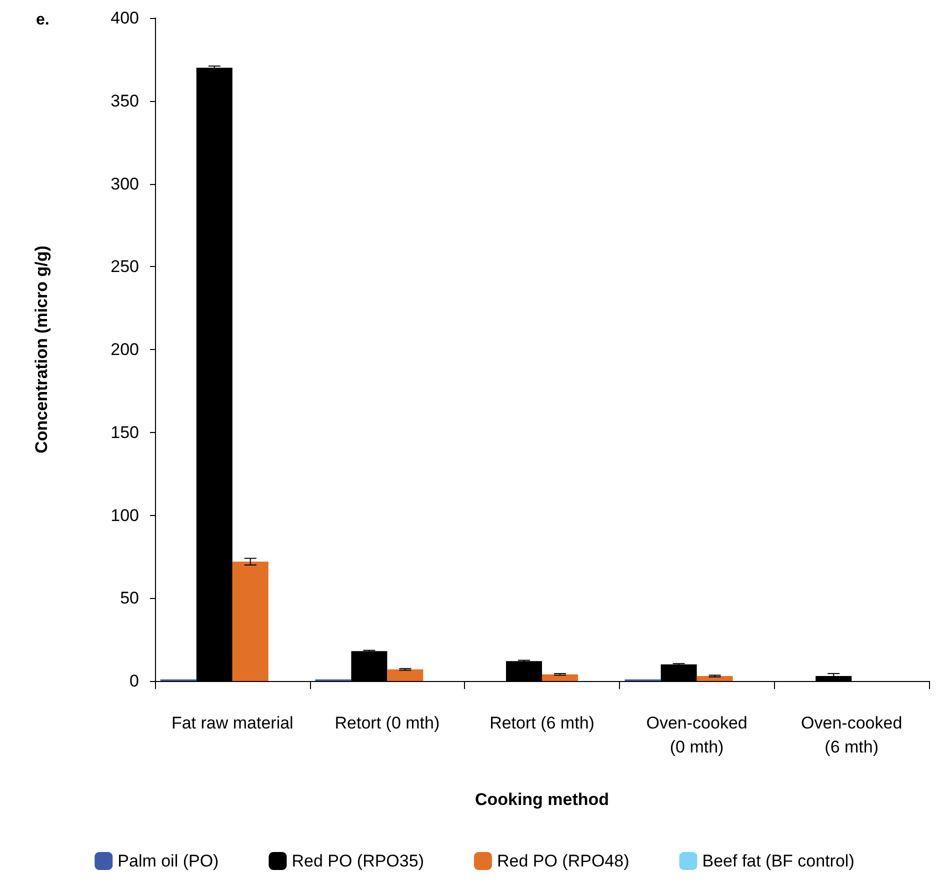 The image size is (949, 881). I want to click on y-tick-label: 50, so click(129, 598).